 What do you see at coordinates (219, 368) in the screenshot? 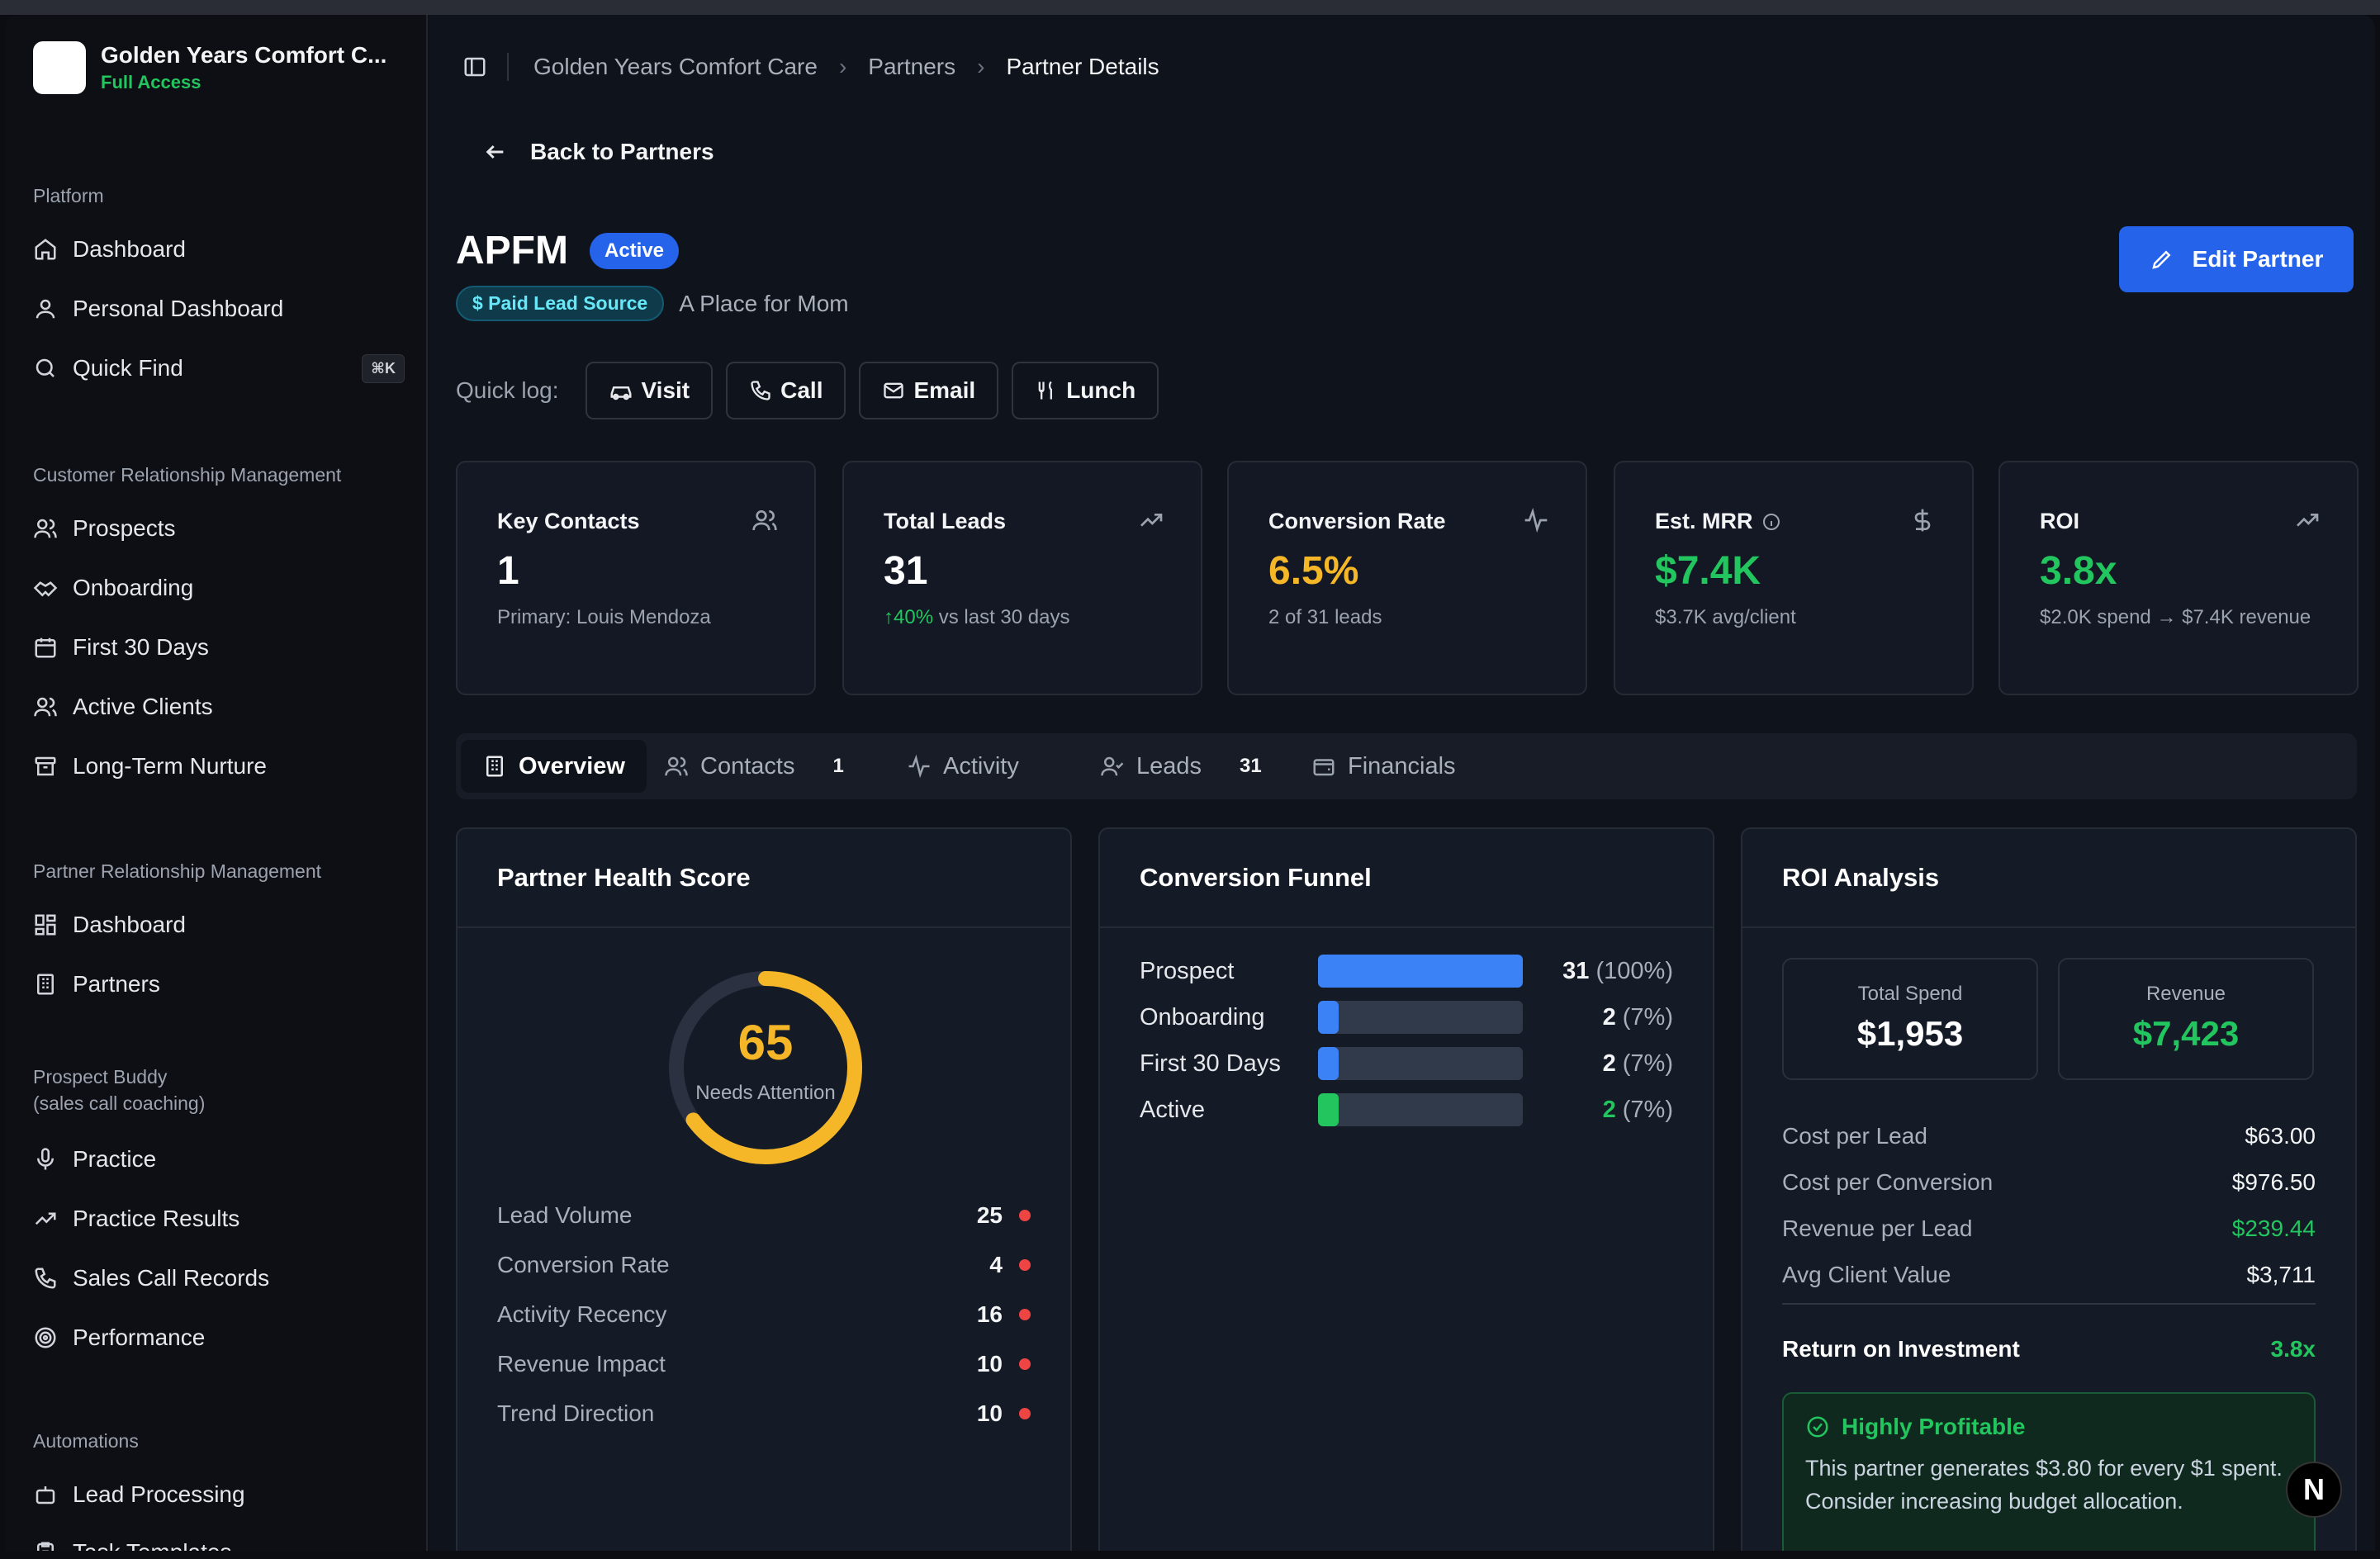
I see `sidebar-item-quick-find: Quick Find ⌘K` at bounding box center [219, 368].